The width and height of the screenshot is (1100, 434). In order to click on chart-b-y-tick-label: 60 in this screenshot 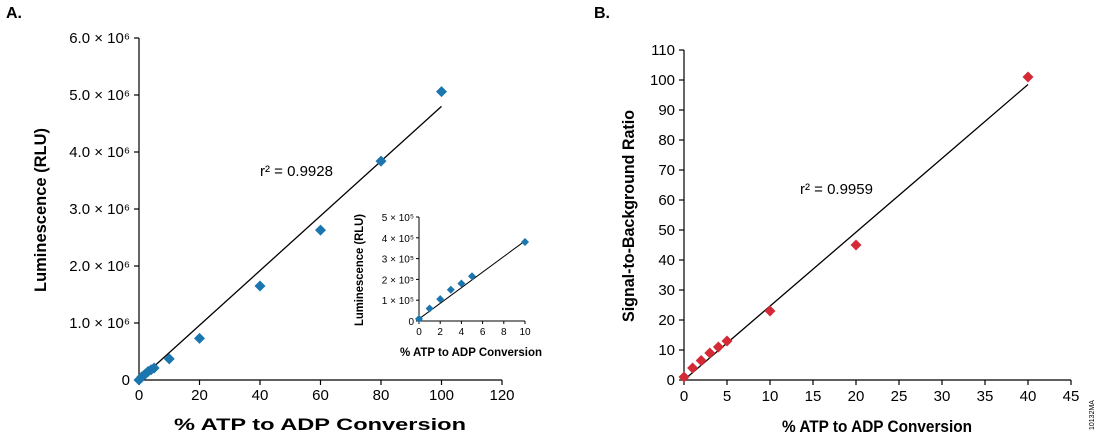, I will do `click(666, 200)`.